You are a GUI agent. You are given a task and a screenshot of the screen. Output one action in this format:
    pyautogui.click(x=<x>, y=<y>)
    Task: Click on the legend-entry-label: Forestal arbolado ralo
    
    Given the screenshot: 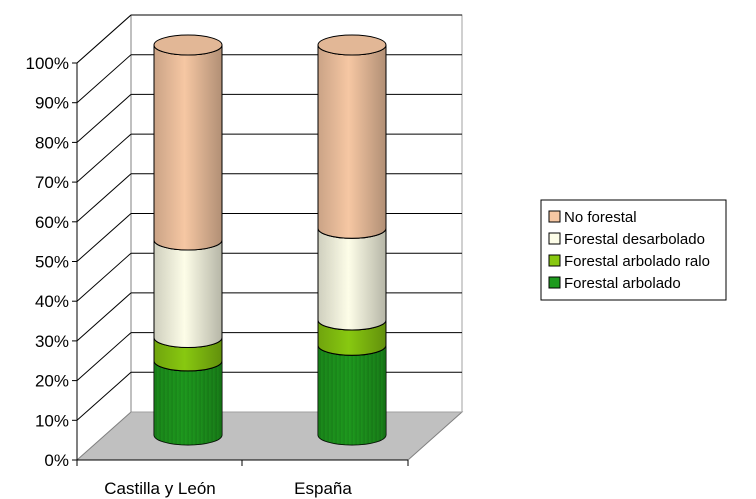 What is the action you would take?
    pyautogui.click(x=637, y=261)
    